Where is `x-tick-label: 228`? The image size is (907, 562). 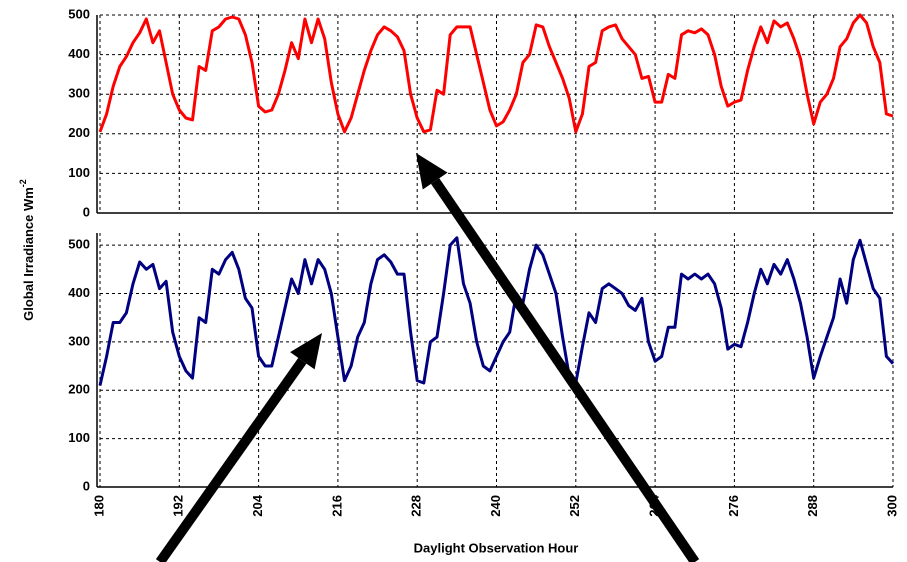 x-tick-label: 228 is located at coordinates (416, 506).